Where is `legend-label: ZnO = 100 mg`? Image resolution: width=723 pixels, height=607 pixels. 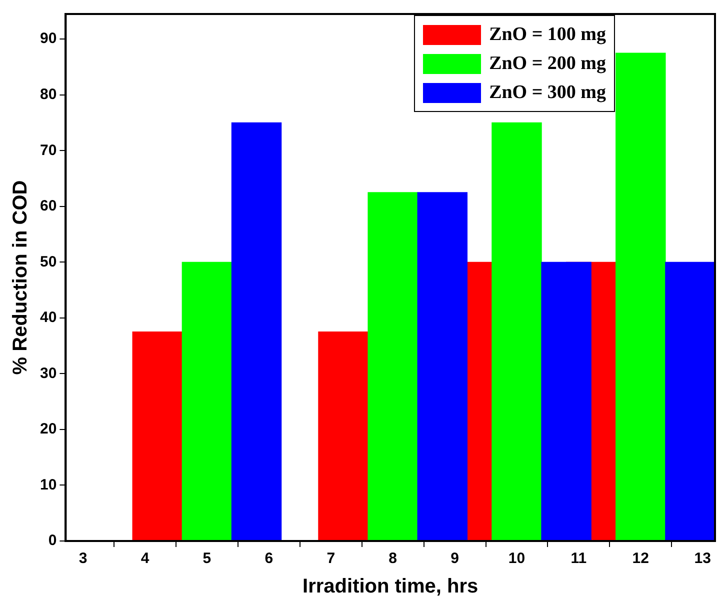
legend-label: ZnO = 100 mg is located at coordinates (547, 35).